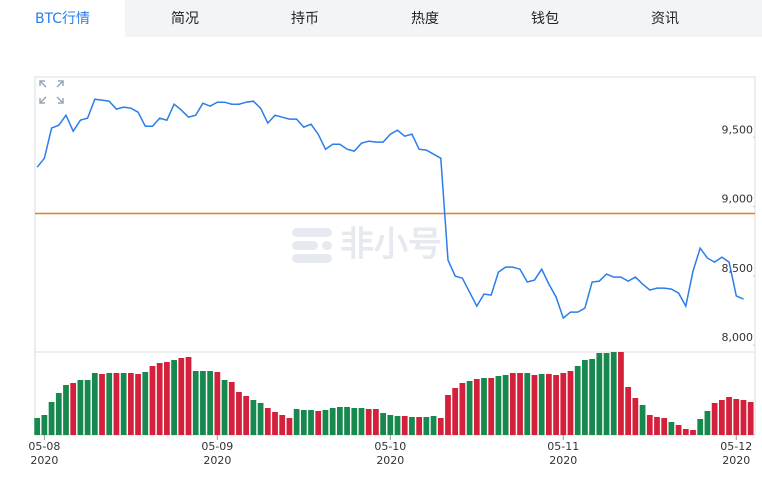 This screenshot has width=762, height=477. What do you see at coordinates (545, 19) in the screenshot?
I see `tab: 钱包` at bounding box center [545, 19].